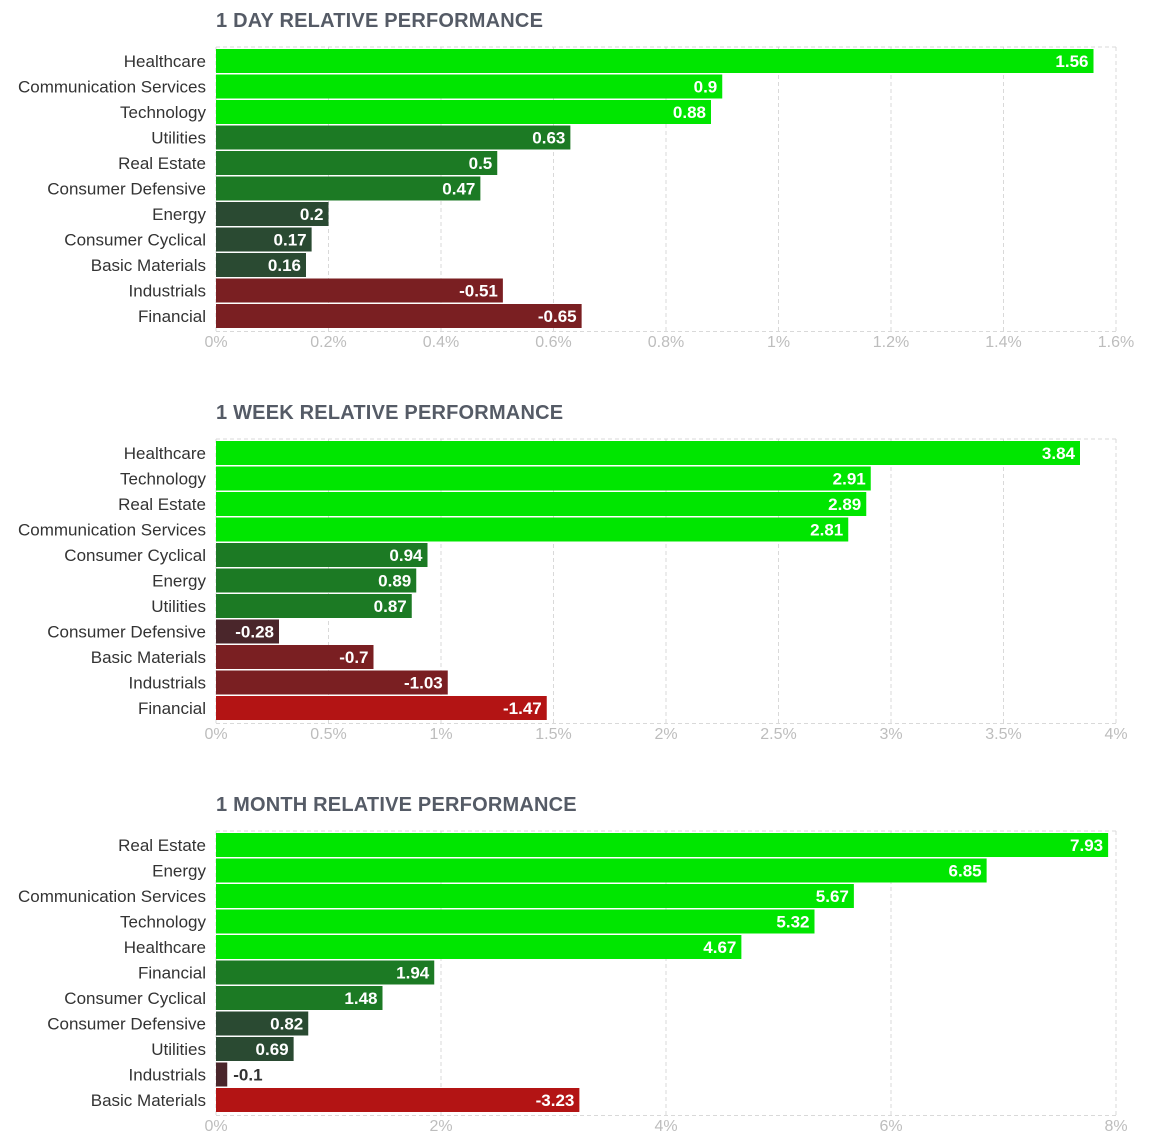 Image resolution: width=1152 pixels, height=1148 pixels. Describe the element at coordinates (396, 805) in the screenshot. I see `chart-title: 1 MONTH RELATIVE PERFORMANCE` at that location.